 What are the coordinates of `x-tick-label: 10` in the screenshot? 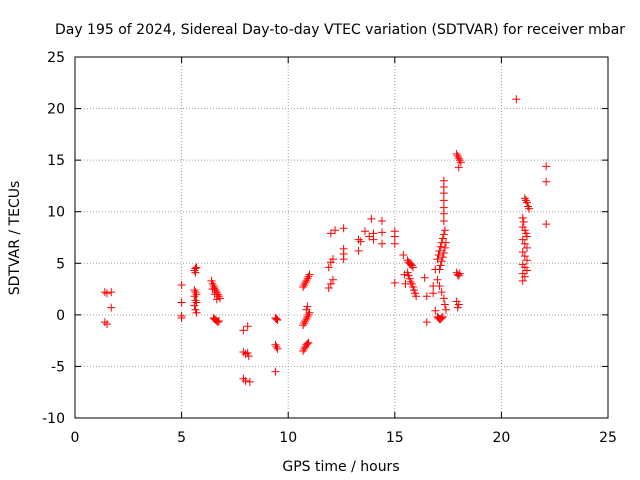 It's located at (288, 438).